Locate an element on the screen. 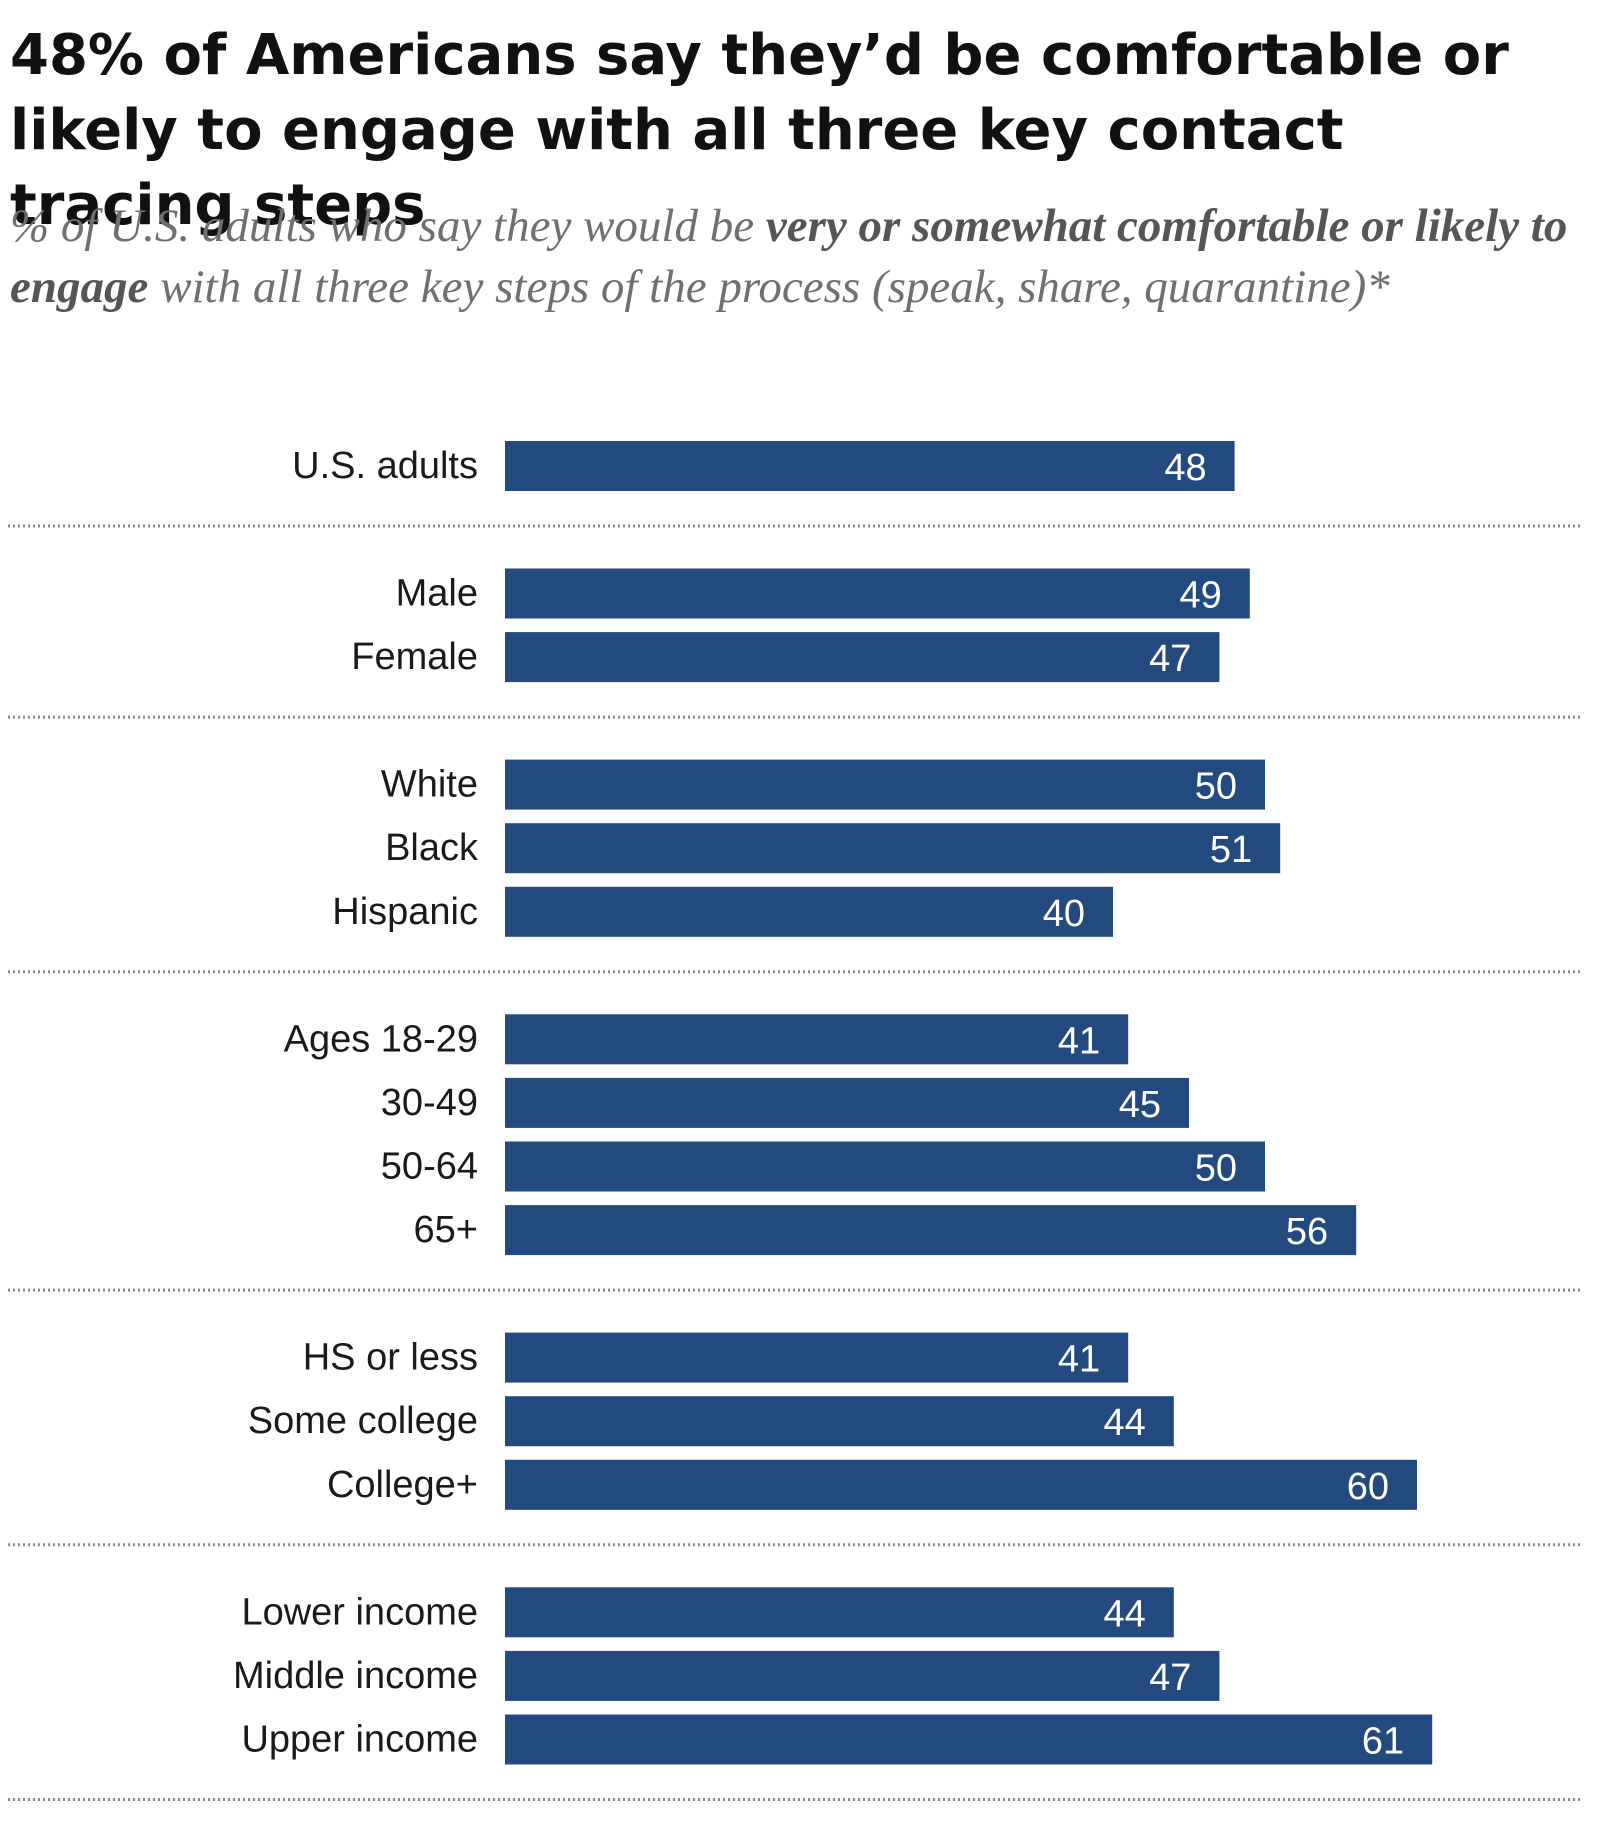 Image resolution: width=1600 pixels, height=1823 pixels. category-label-hs-or-less: HS or less is located at coordinates (390, 1358).